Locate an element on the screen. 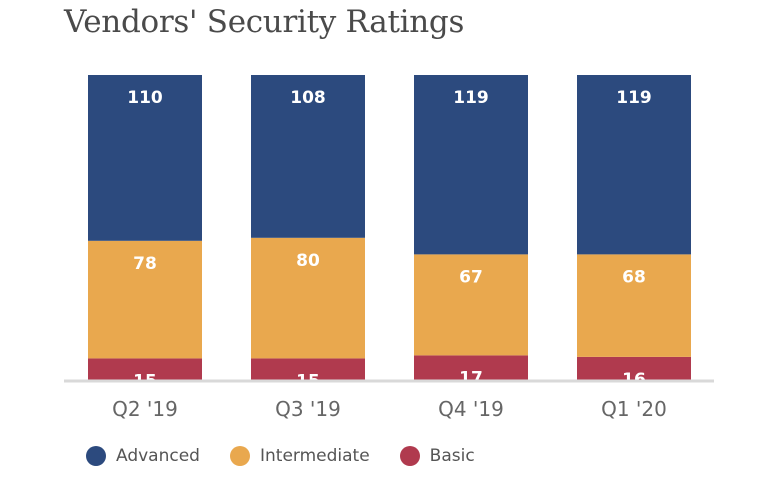 Image resolution: width=772 pixels, height=485 pixels. legend-swatch-basic is located at coordinates (409, 456).